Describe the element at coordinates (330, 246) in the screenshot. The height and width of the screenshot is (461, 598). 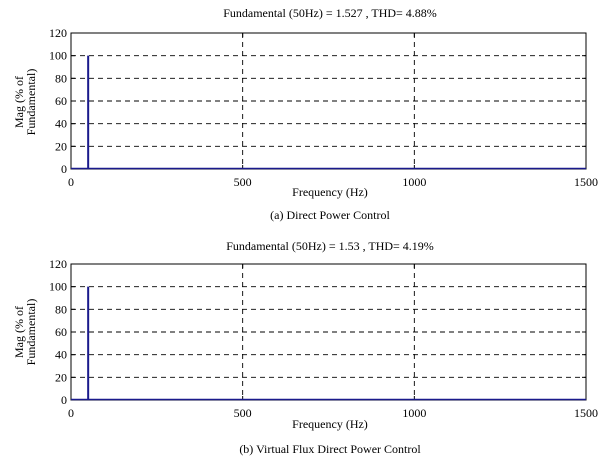
I see `chart-b-title: Fundamental (50Hz) = 1.53 , THD= 4.19%` at that location.